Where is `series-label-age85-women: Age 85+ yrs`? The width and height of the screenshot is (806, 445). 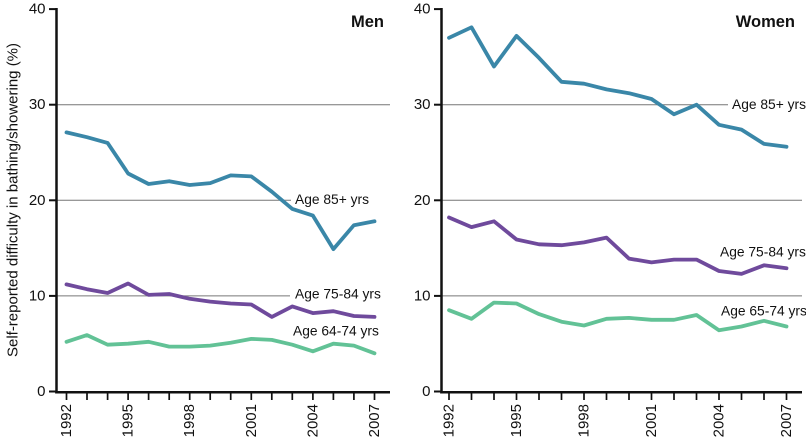 series-label-age85-women: Age 85+ yrs is located at coordinates (769, 104).